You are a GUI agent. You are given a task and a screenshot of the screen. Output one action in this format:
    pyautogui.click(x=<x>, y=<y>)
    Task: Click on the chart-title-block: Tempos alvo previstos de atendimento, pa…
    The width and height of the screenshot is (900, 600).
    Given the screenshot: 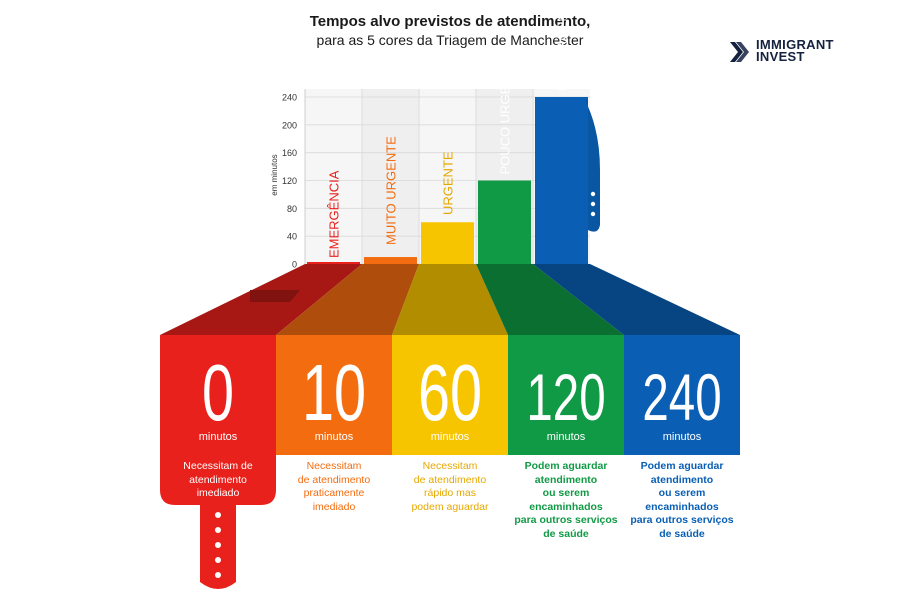 What is the action you would take?
    pyautogui.click(x=450, y=31)
    